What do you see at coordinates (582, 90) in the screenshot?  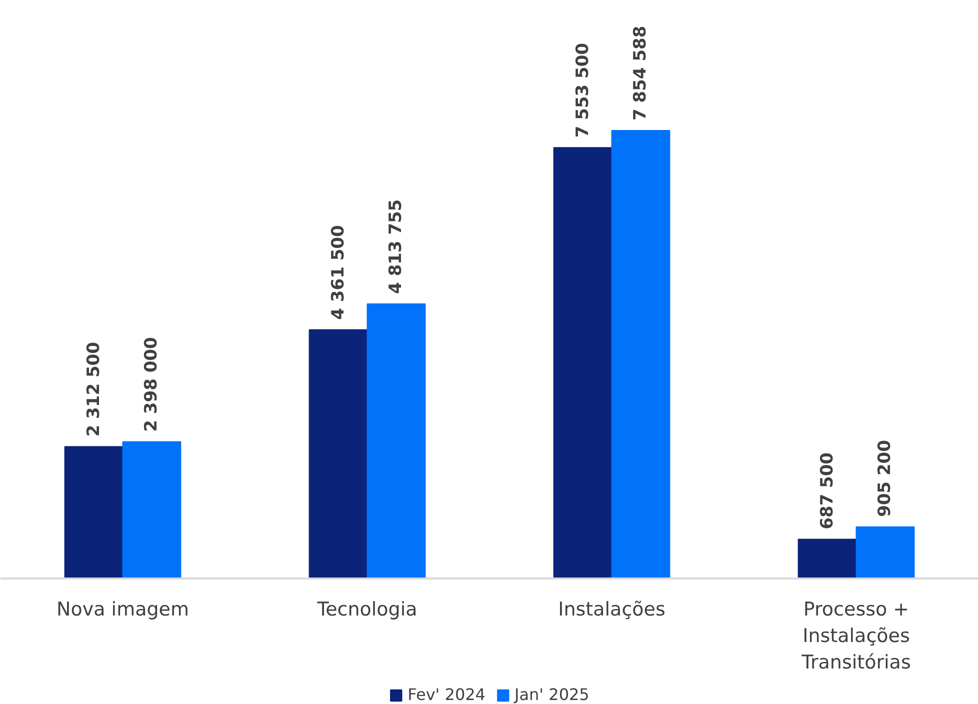 I see `data-label: 7 553 500` at bounding box center [582, 90].